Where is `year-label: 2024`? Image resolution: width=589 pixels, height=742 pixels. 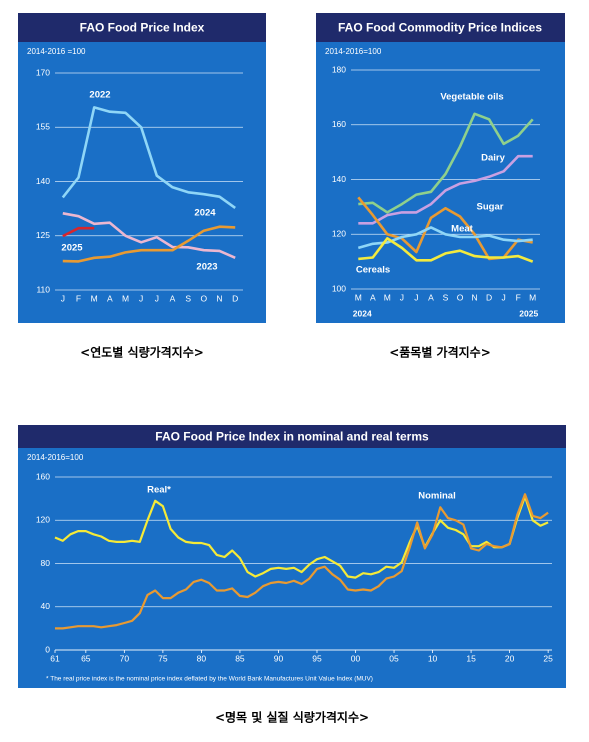 year-label: 2024 is located at coordinates (362, 313).